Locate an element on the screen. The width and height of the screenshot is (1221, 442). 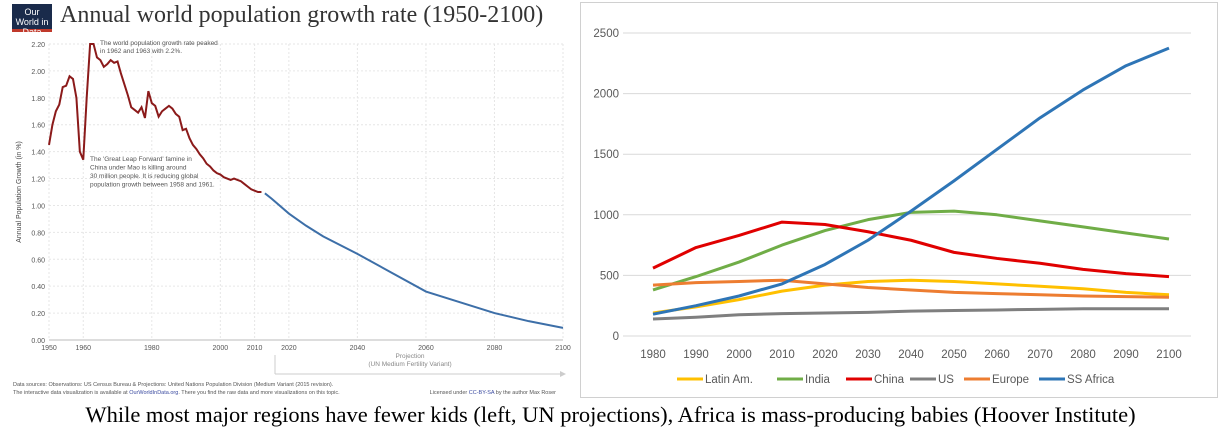
series-line-us is located at coordinates (910, 314).